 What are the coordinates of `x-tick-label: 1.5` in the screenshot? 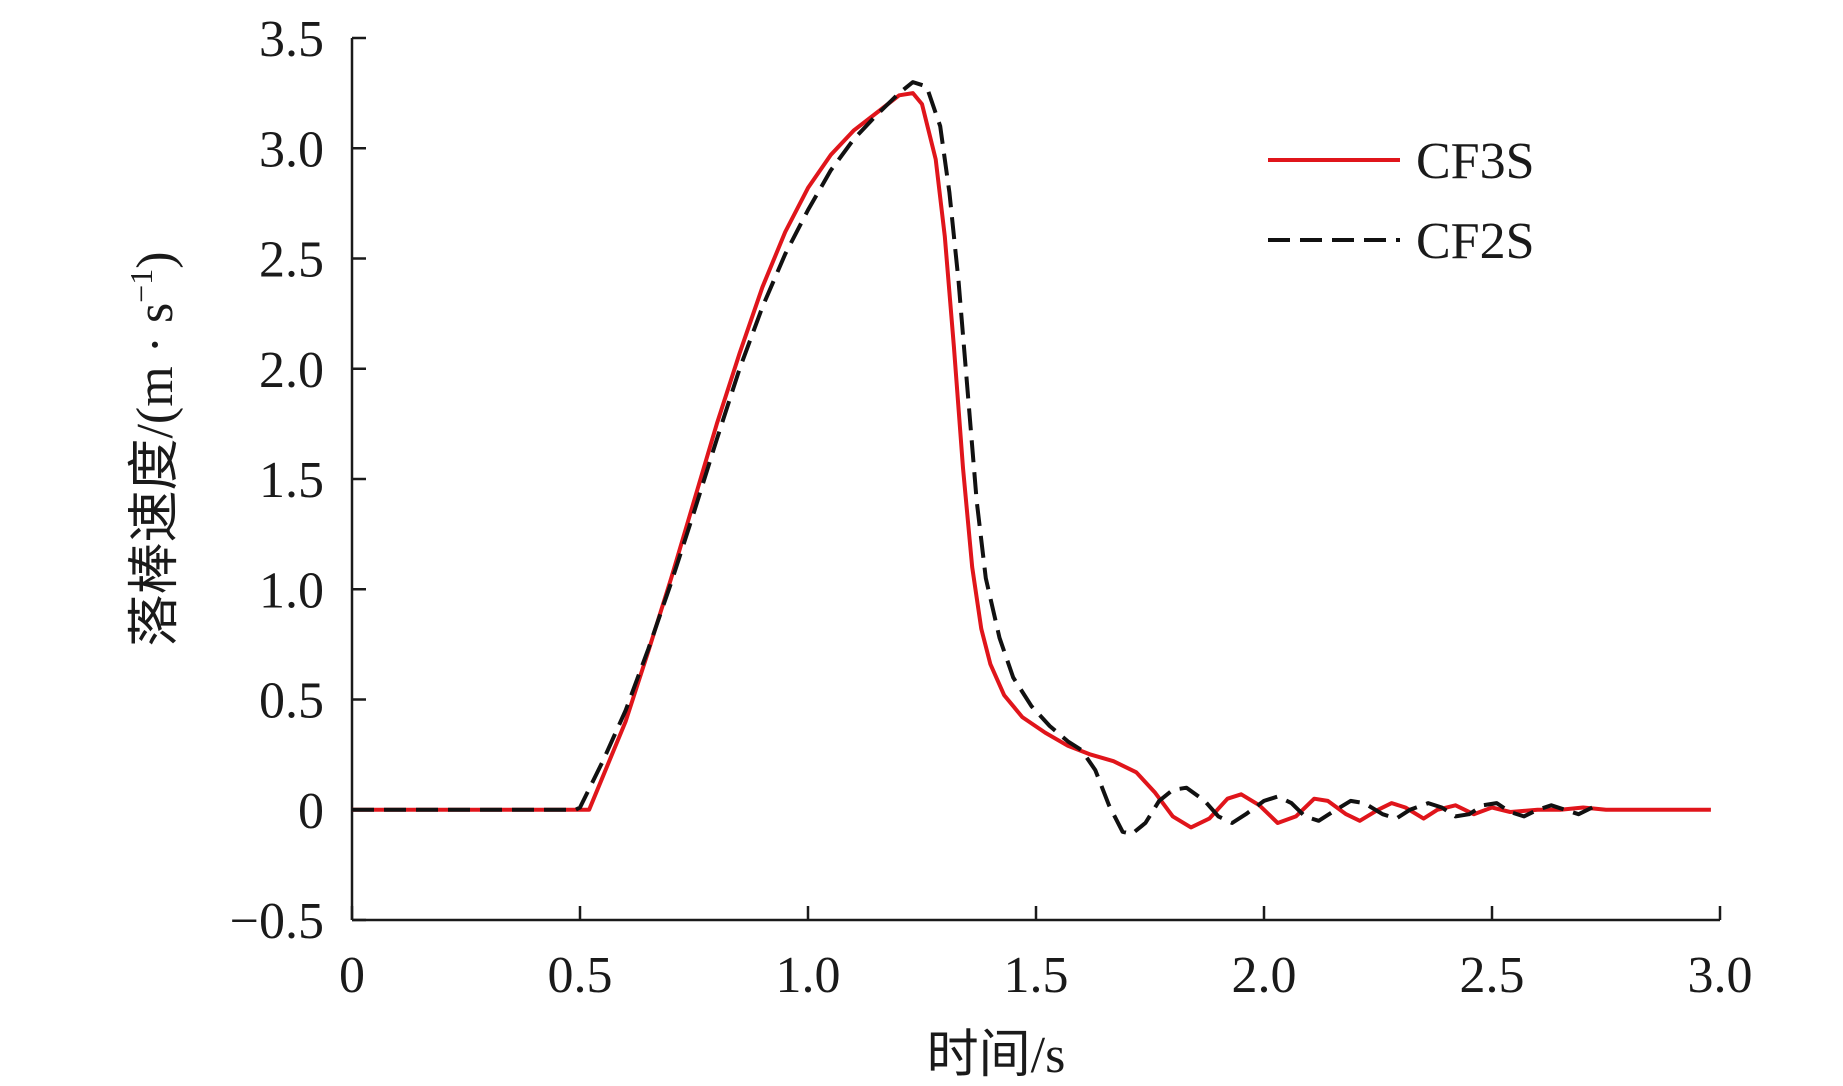 It's located at (1036, 975).